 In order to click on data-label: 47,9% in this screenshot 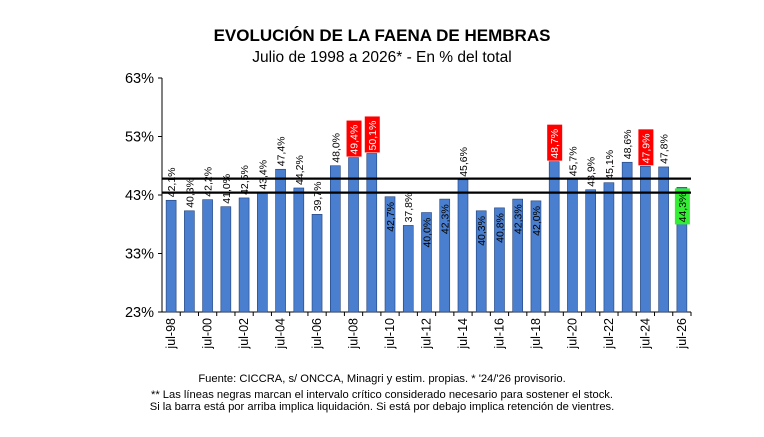, I will do `click(646, 149)`.